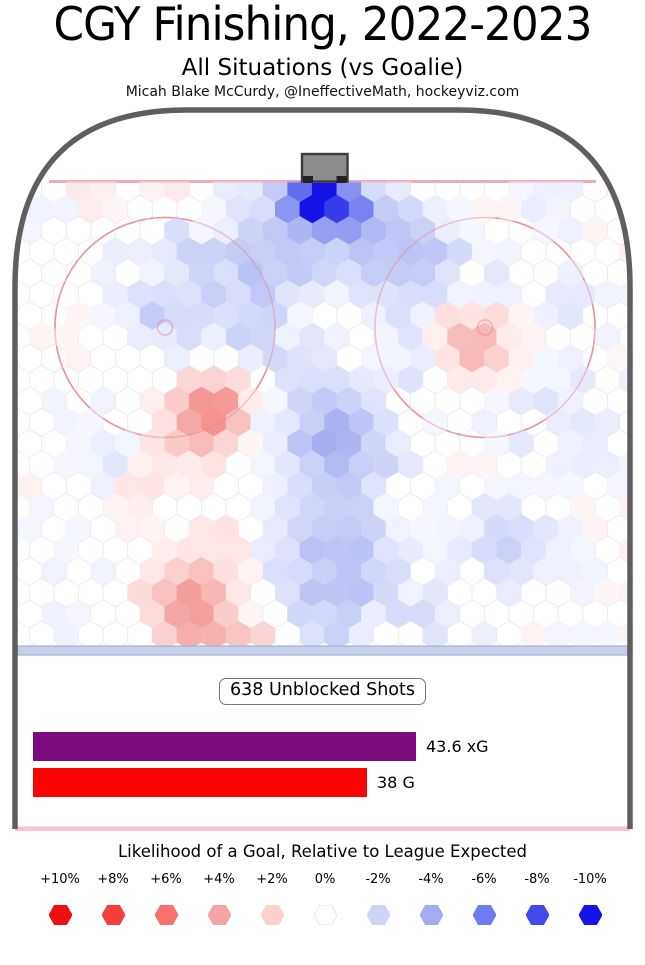  Describe the element at coordinates (322, 828) in the screenshot. I see `bottom-line` at that location.